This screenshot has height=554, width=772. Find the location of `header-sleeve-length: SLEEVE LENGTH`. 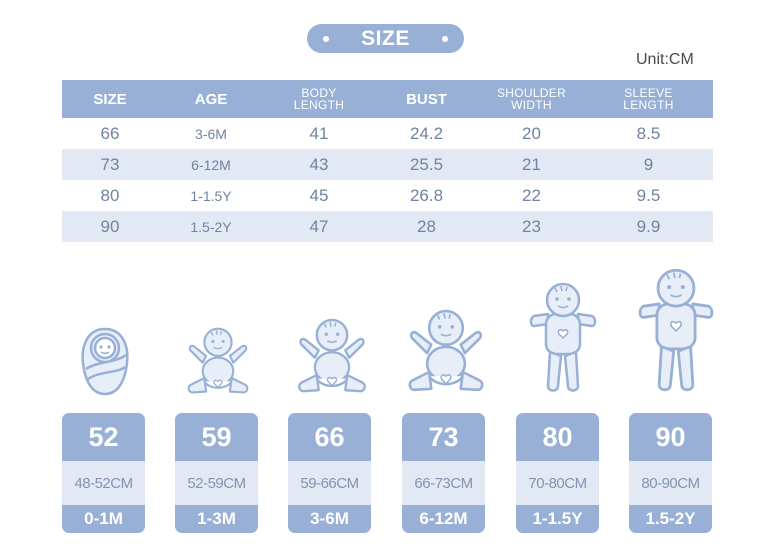

header-sleeve-length: SLEEVE LENGTH is located at coordinates (648, 99).